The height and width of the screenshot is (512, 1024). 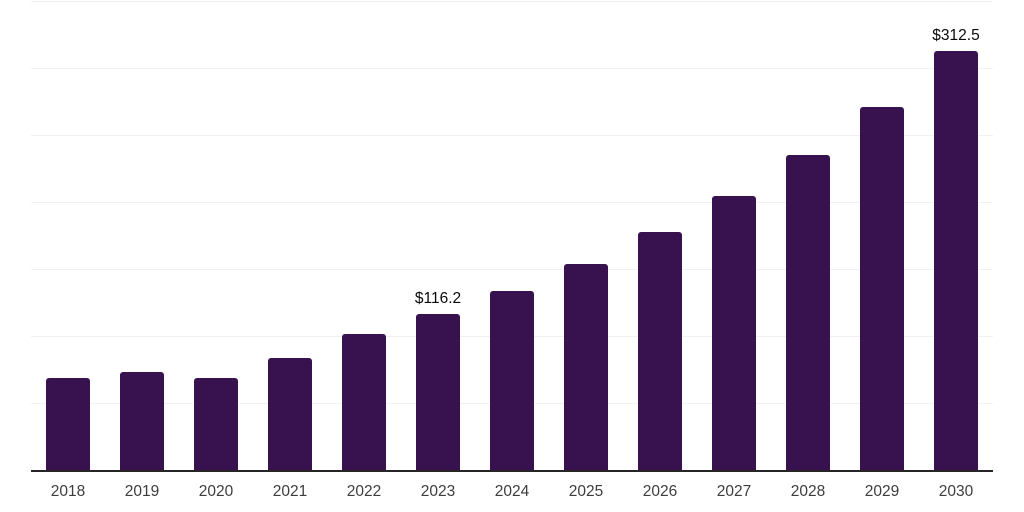 What do you see at coordinates (216, 491) in the screenshot?
I see `x-tick-label-2020: 2020` at bounding box center [216, 491].